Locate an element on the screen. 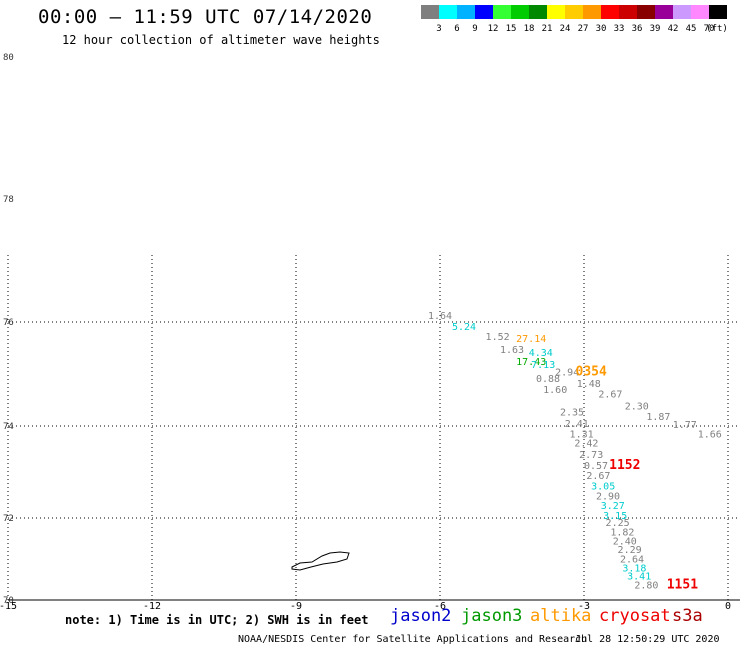 The height and width of the screenshot is (650, 740). wave-height-label: 0.88 is located at coordinates (548, 379).